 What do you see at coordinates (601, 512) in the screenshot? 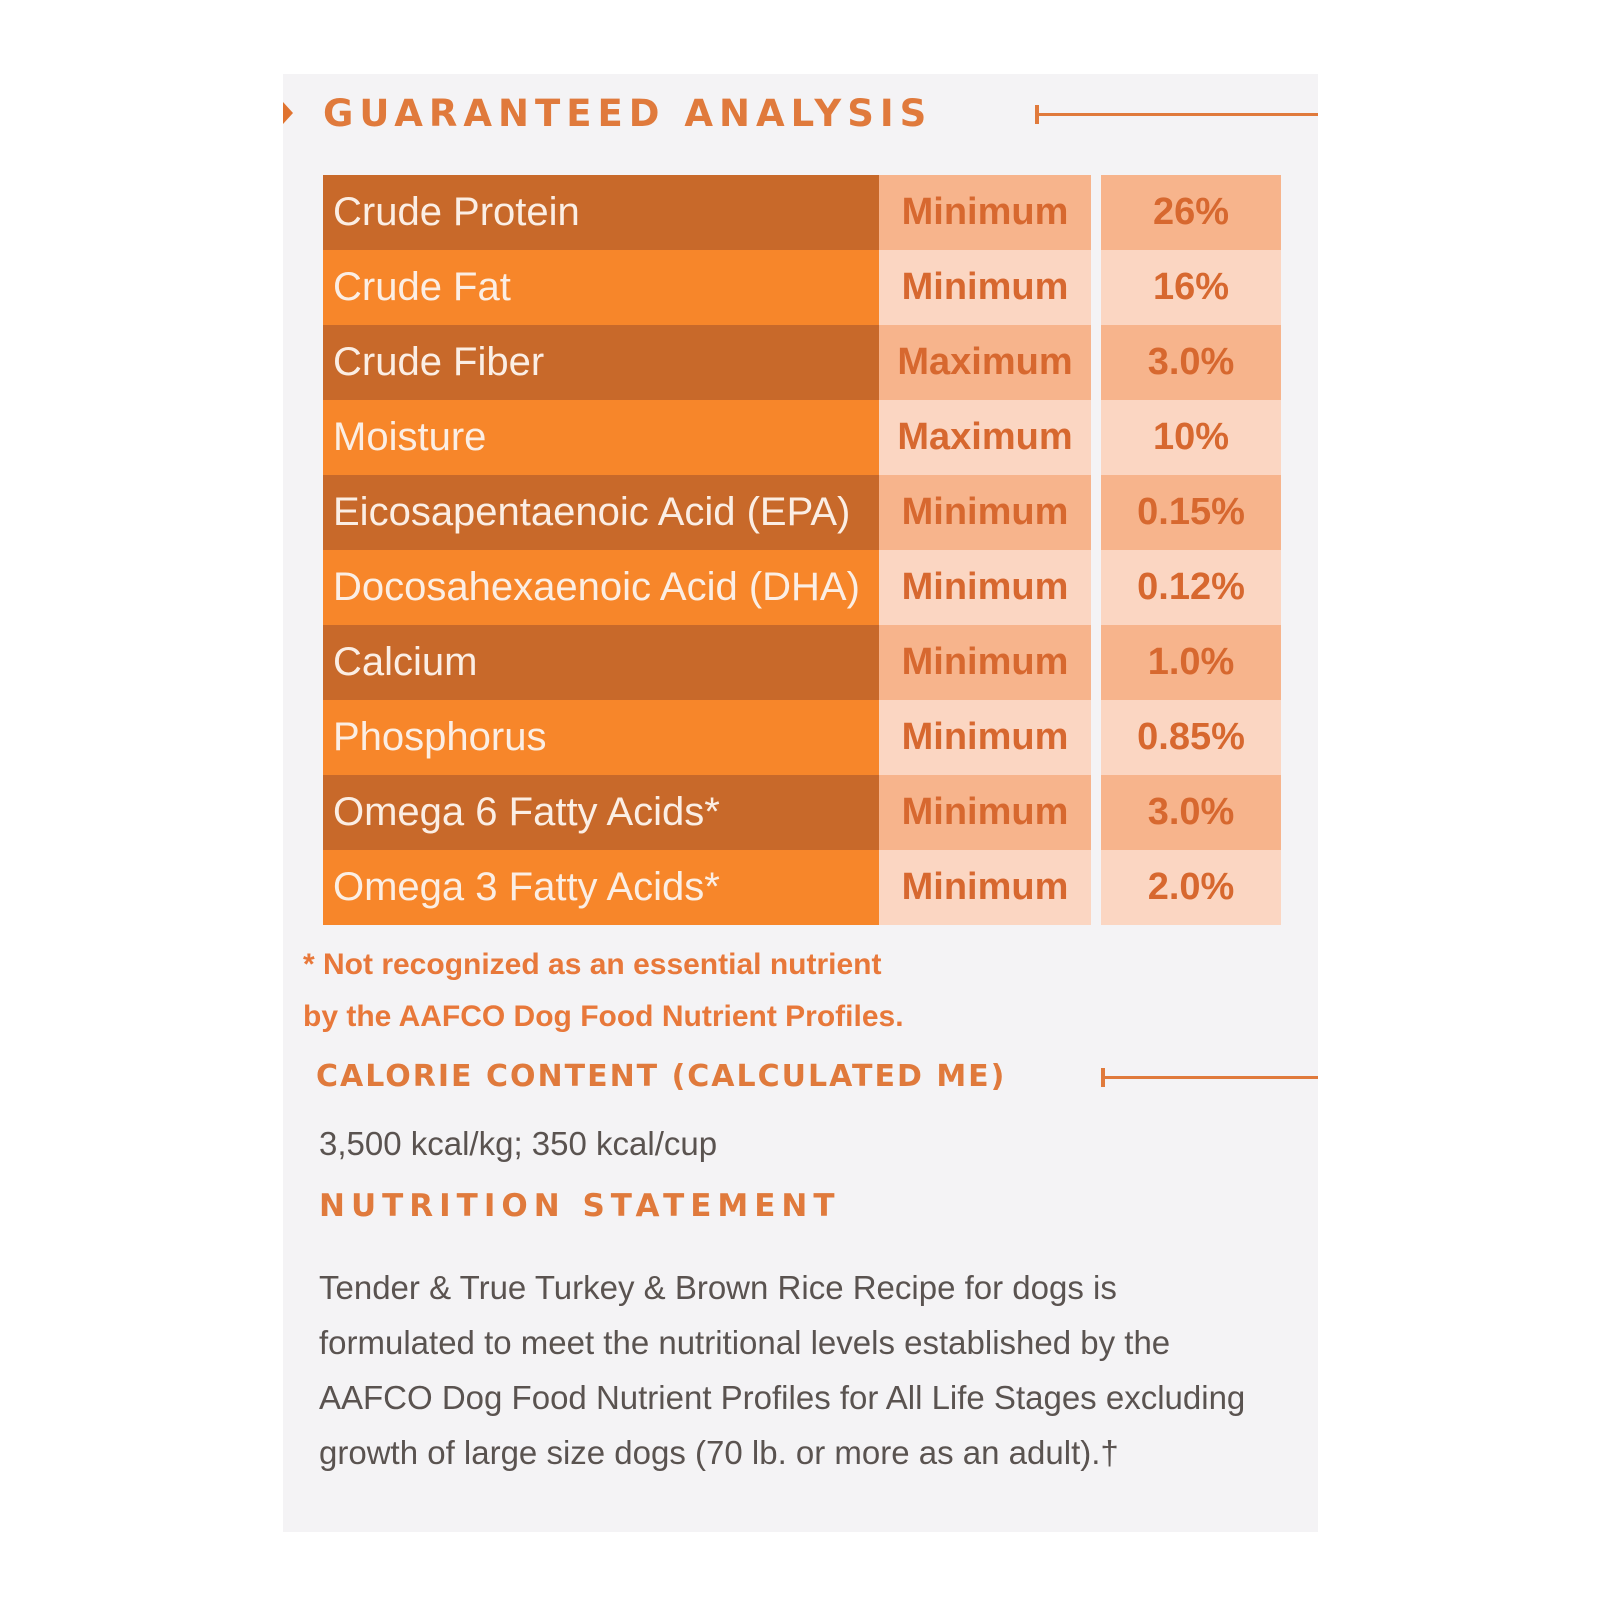
I see `nutrient-name: Eicosapentaenoic Acid (EPA)` at bounding box center [601, 512].